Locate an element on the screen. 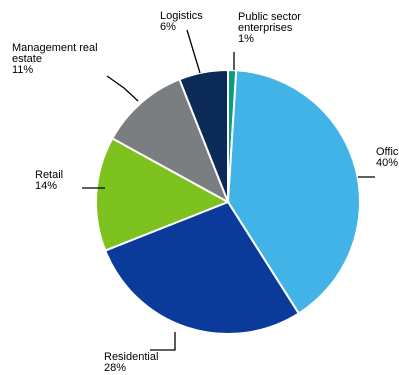 The height and width of the screenshot is (375, 399). pie-slice-logistics is located at coordinates (203, 135).